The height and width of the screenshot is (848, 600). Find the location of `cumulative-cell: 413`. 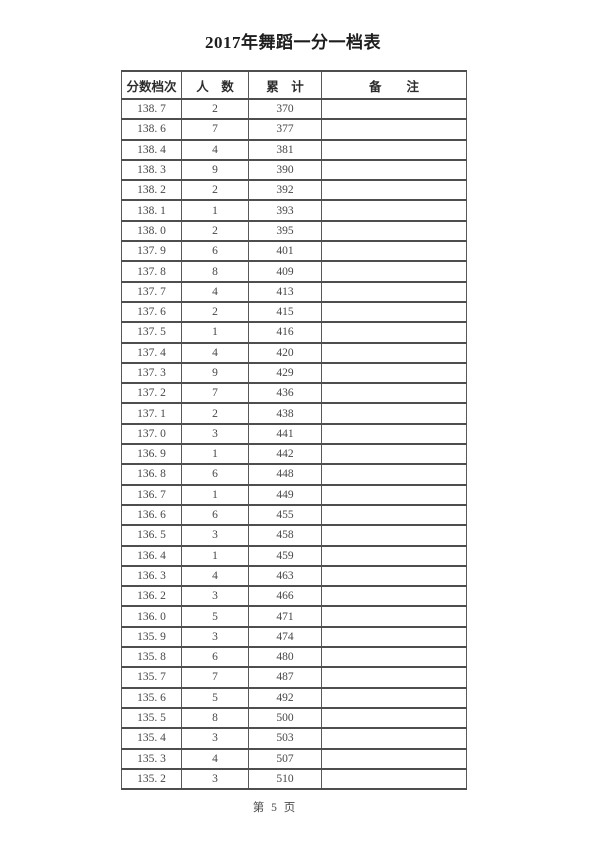

cumulative-cell: 413 is located at coordinates (285, 291).